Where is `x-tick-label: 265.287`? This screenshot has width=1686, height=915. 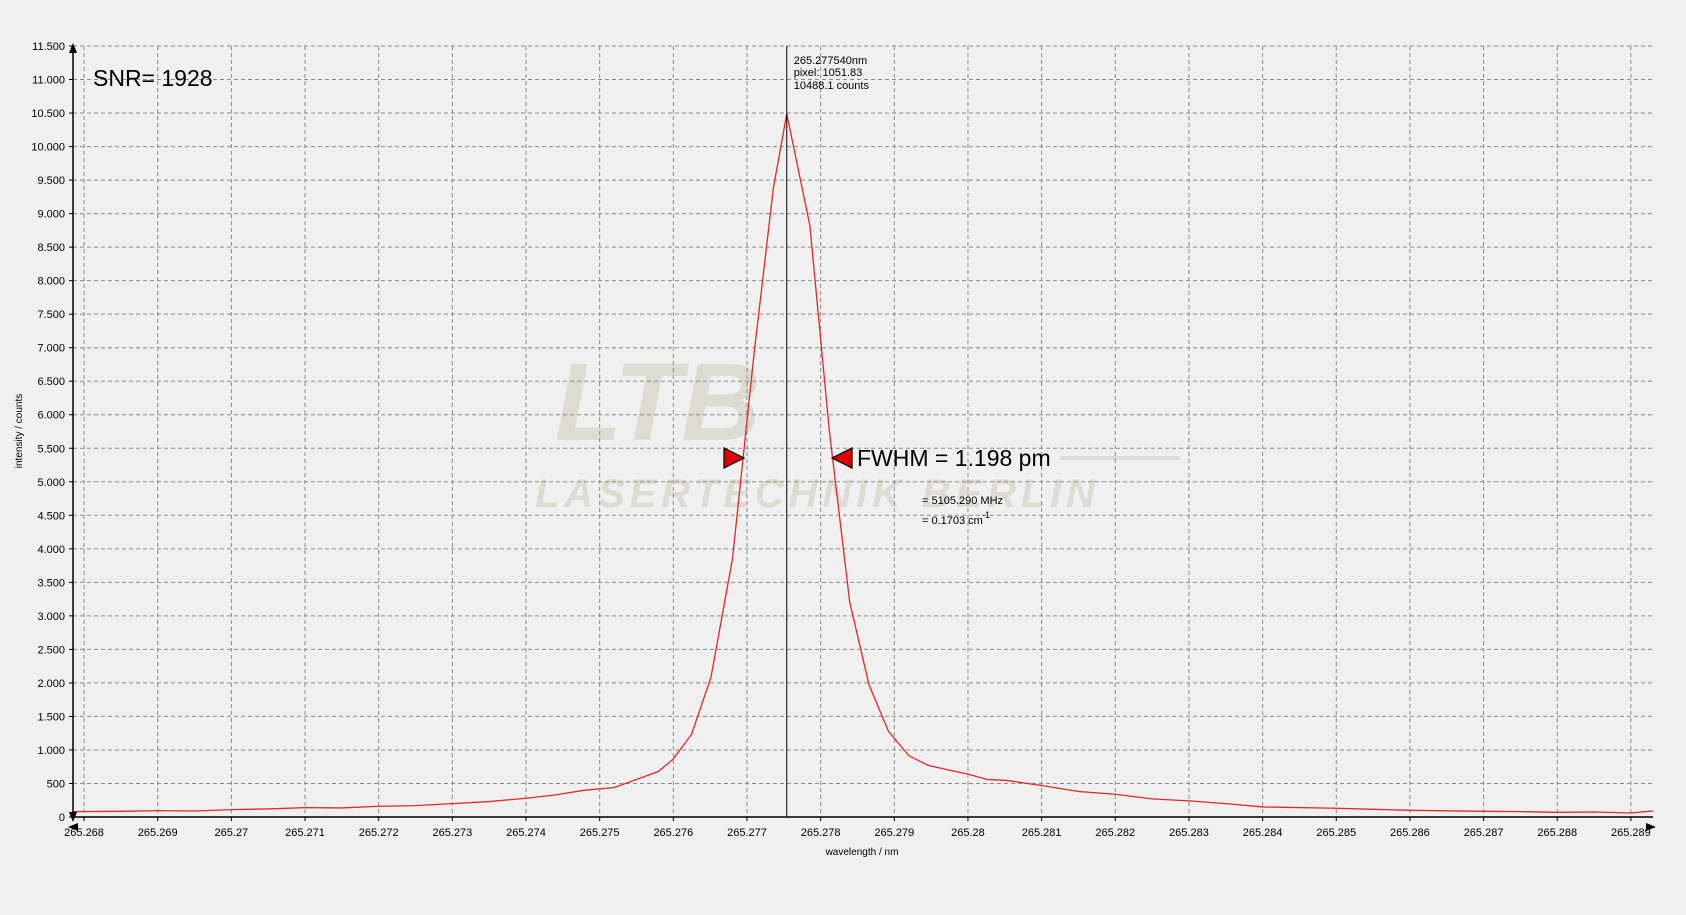
x-tick-label: 265.287 is located at coordinates (1484, 833).